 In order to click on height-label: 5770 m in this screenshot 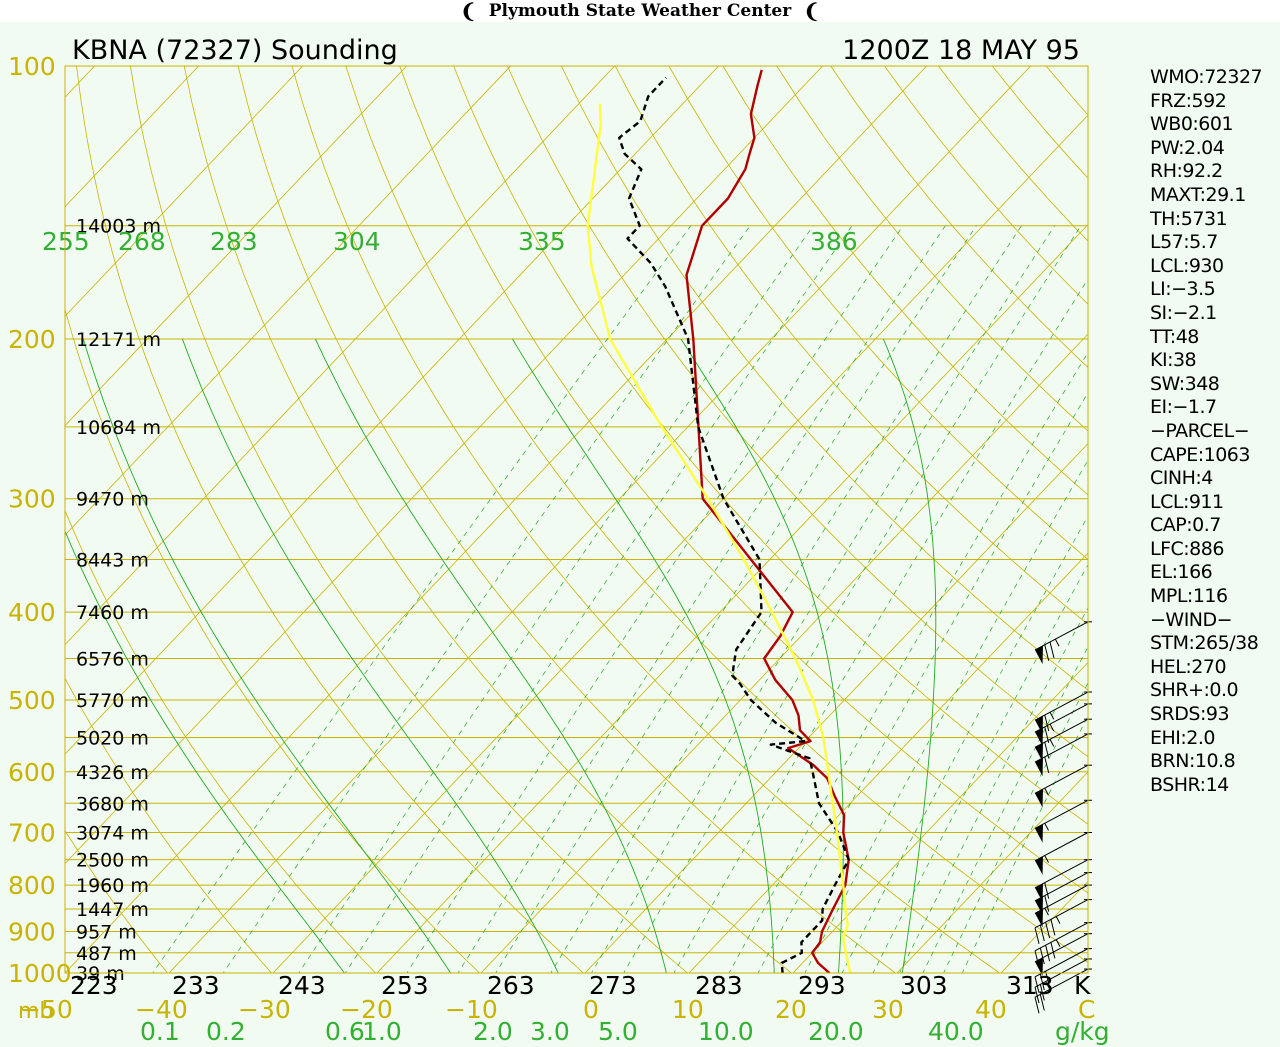, I will do `click(112, 701)`.